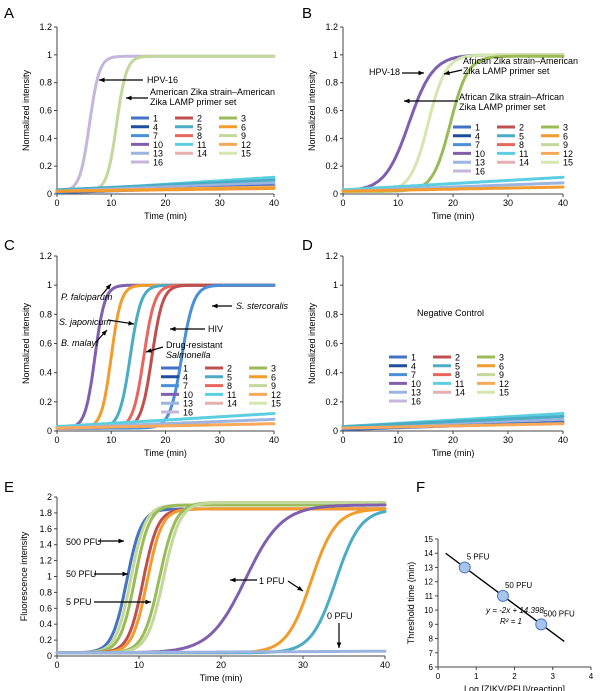  I want to click on annotation-text: Zika LAMP primer set, so click(502, 107).